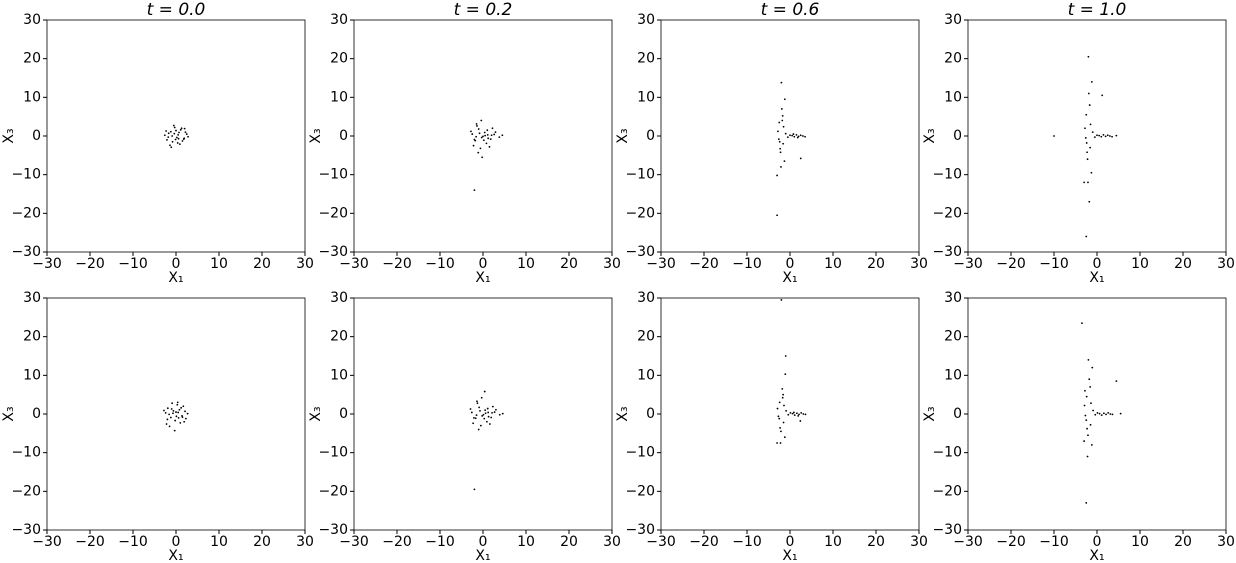  What do you see at coordinates (646, 375) in the screenshot?
I see `y-tick-label: 10` at bounding box center [646, 375].